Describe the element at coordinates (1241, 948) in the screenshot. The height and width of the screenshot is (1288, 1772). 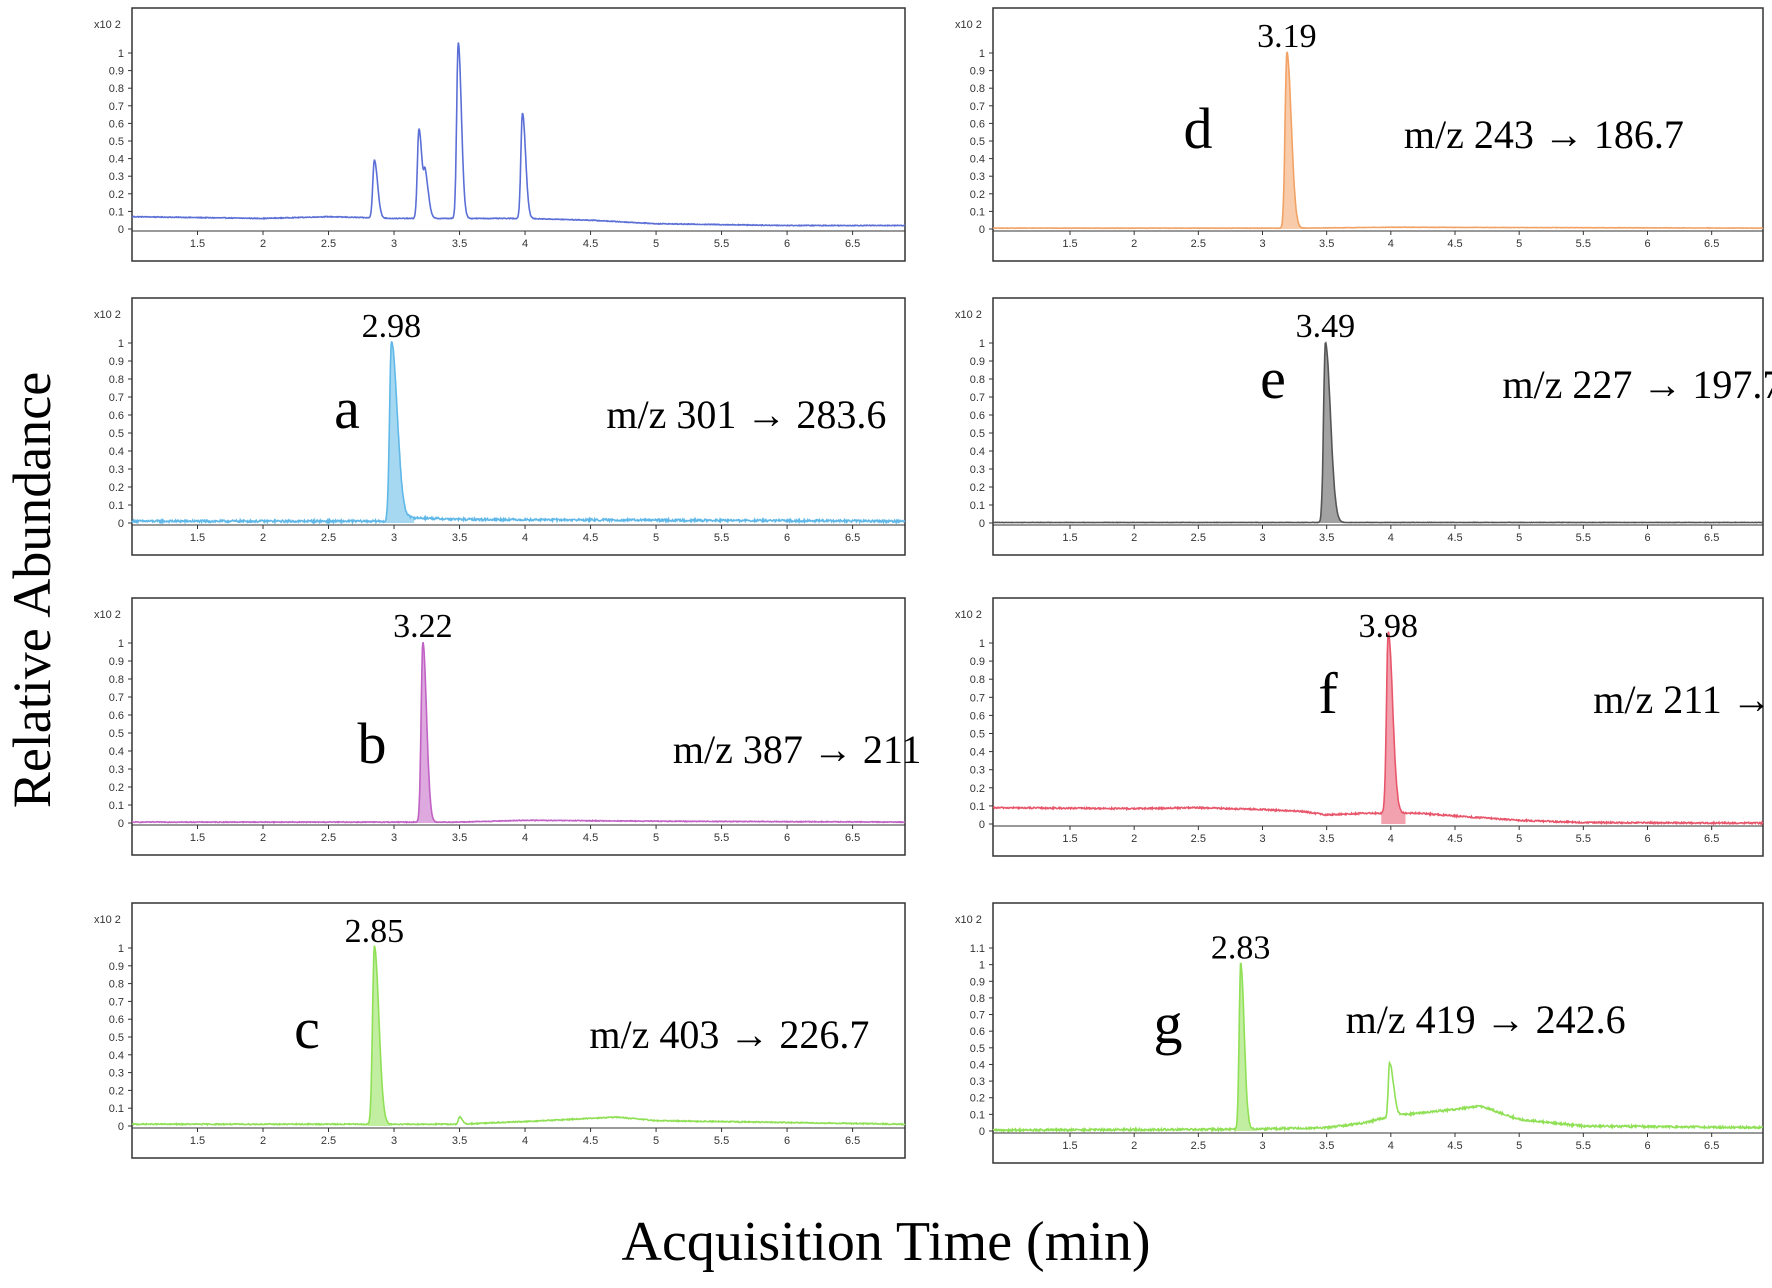
I see `peak-retention-label: 2.83` at that location.